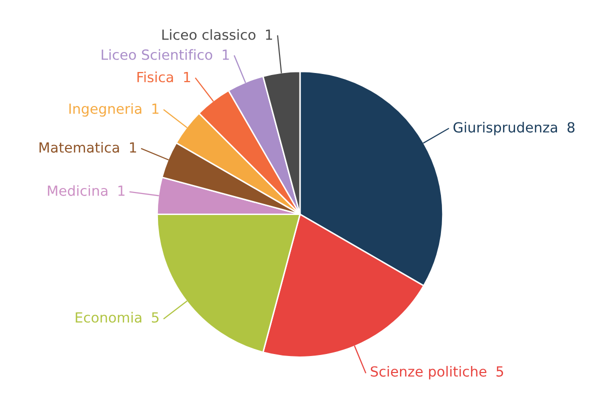  Describe the element at coordinates (571, 127) in the screenshot. I see `data-label: 8` at that location.